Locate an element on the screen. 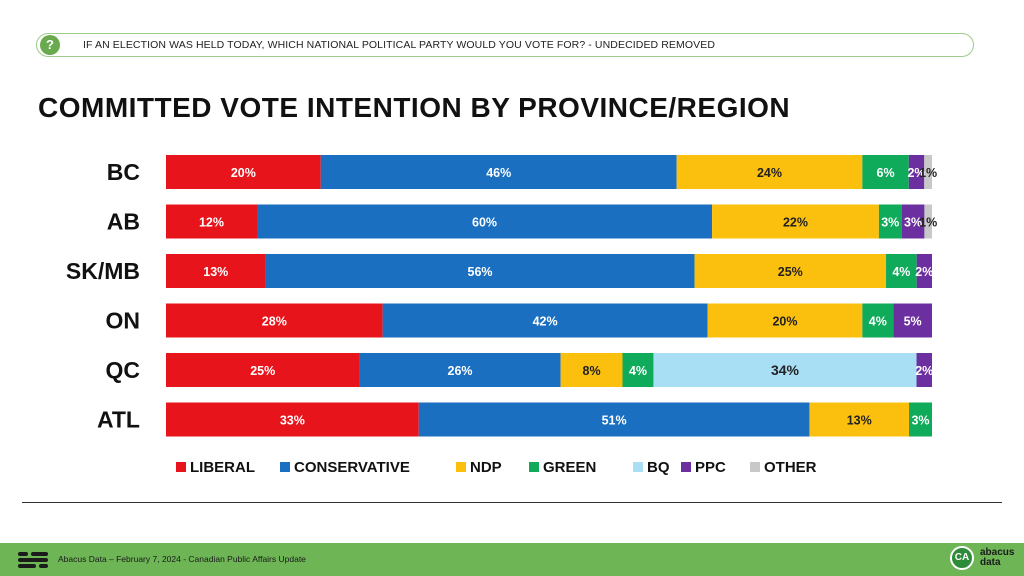 The height and width of the screenshot is (576, 1024). data-label-atl-conservative: 51% is located at coordinates (614, 421).